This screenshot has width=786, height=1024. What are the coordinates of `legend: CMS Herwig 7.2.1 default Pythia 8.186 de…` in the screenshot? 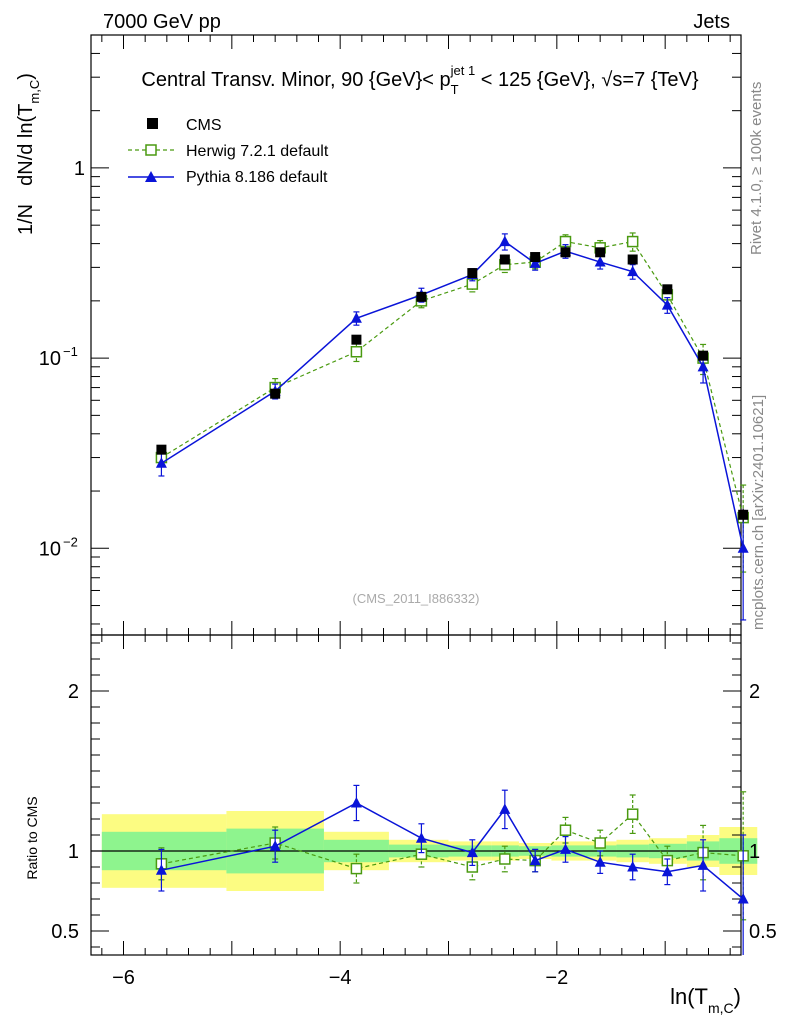 It's located at (228, 151).